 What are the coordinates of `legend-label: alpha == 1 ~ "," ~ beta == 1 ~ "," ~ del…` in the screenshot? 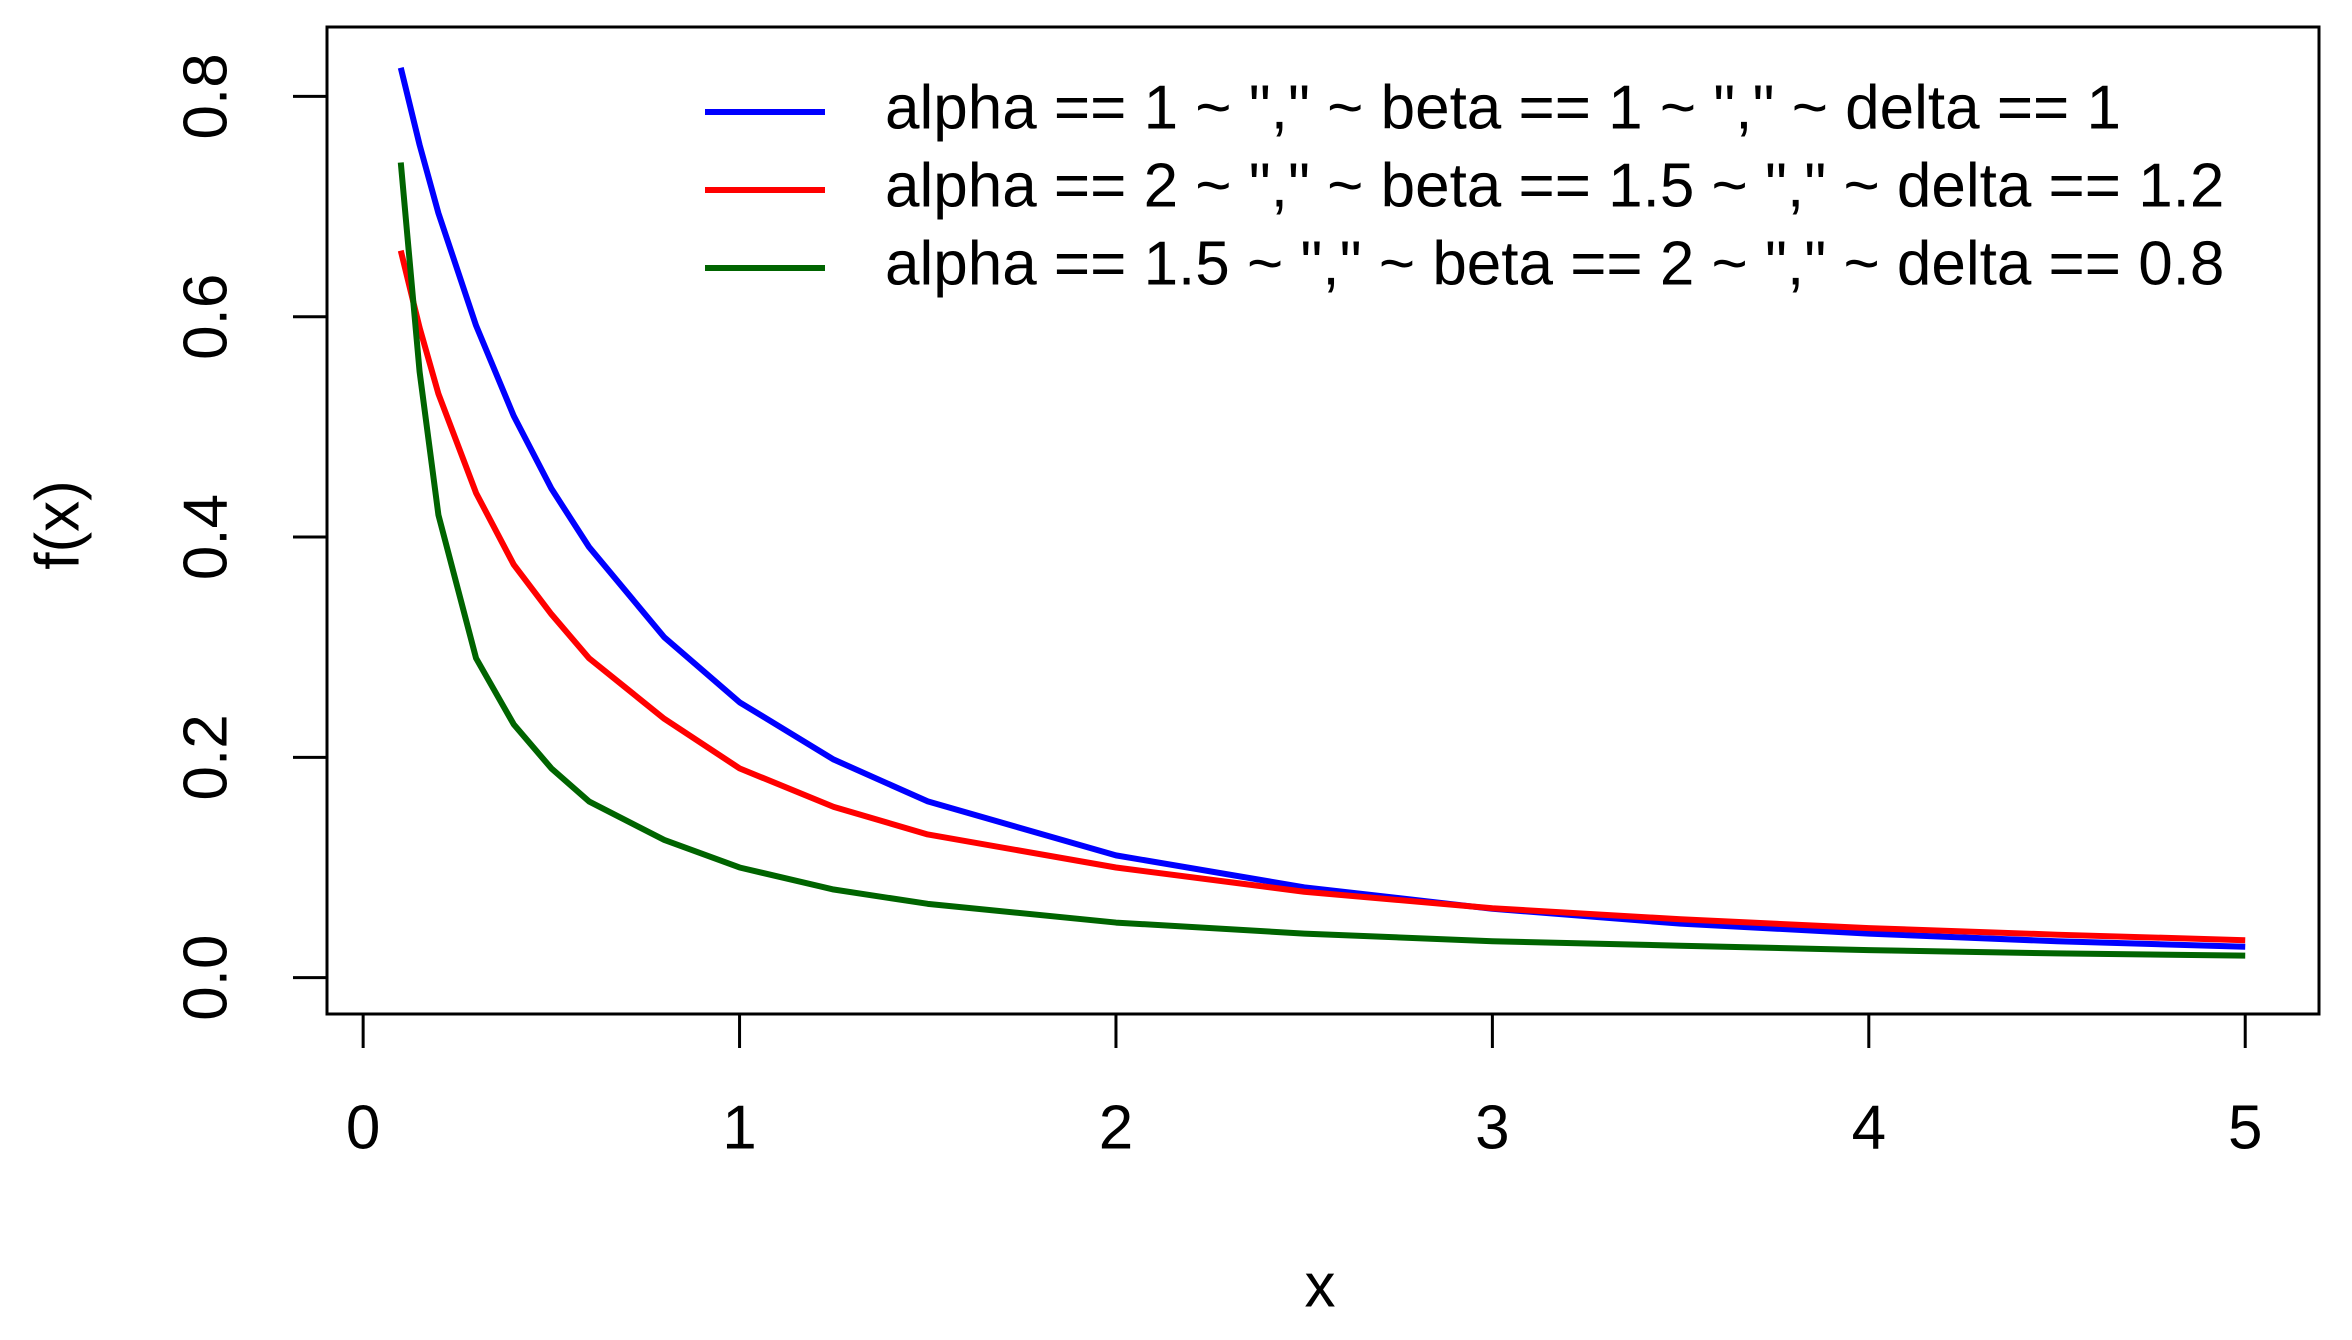 It's located at (1503, 107).